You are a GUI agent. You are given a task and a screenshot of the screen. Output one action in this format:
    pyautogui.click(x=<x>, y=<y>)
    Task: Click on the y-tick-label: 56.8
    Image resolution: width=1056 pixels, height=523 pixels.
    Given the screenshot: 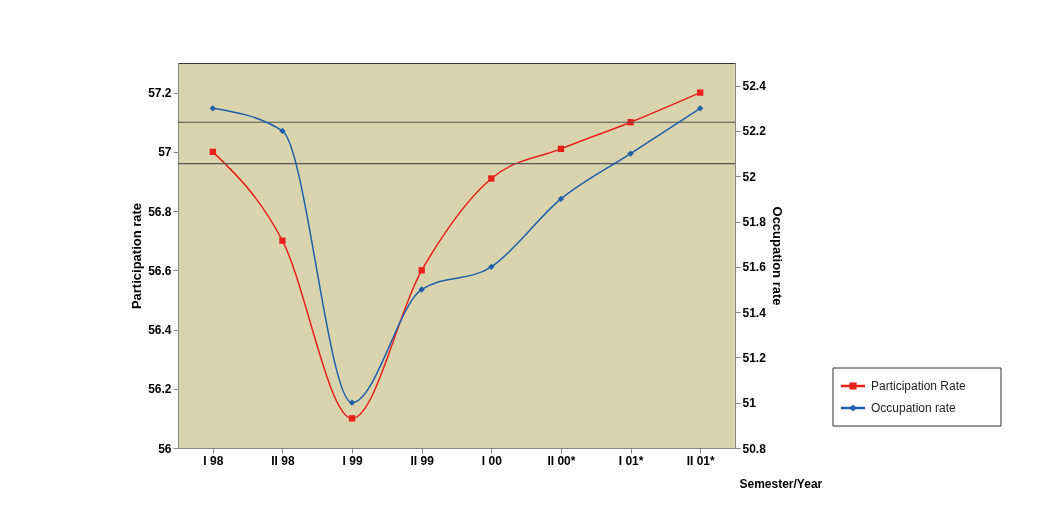 What is the action you would take?
    pyautogui.click(x=160, y=211)
    